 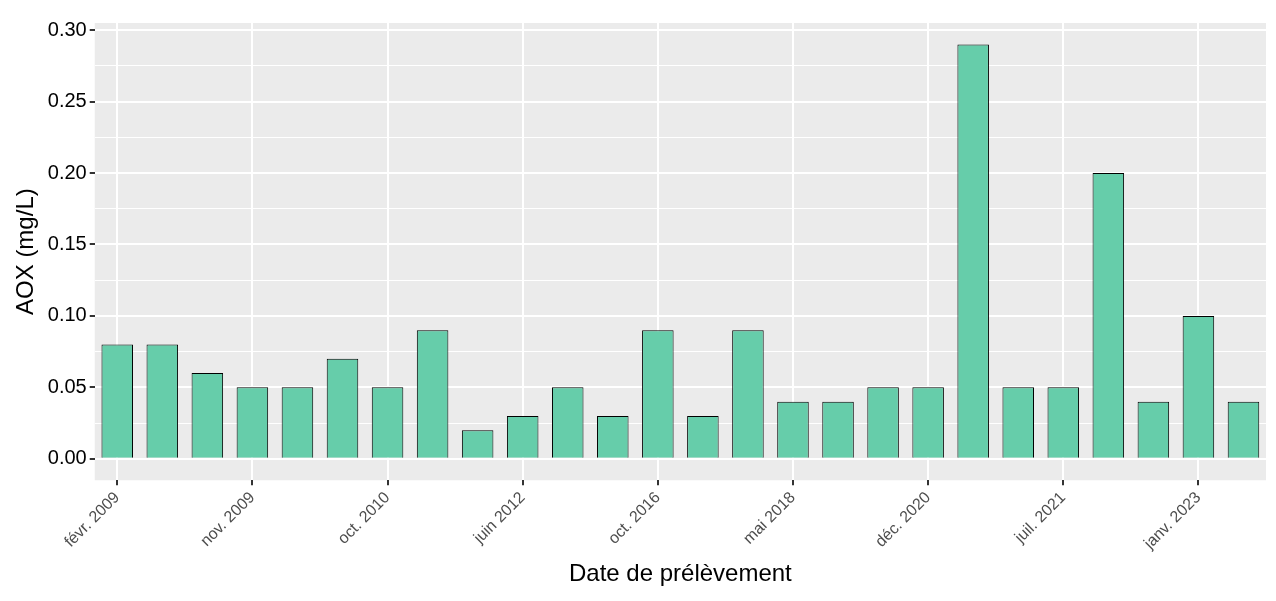 I want to click on y-tick-label: 0.05, so click(x=67, y=385).